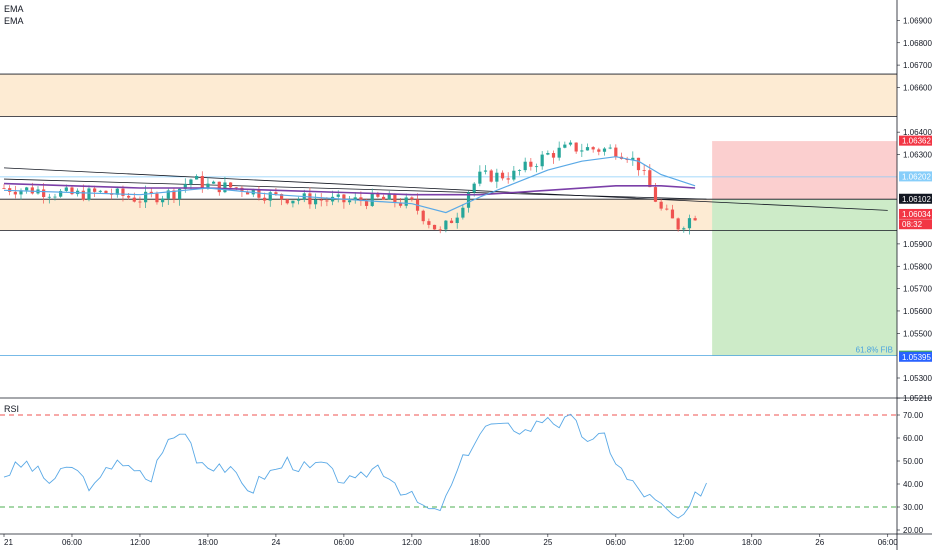 Image resolution: width=932 pixels, height=550 pixels. I want to click on rsi-line, so click(355, 466).